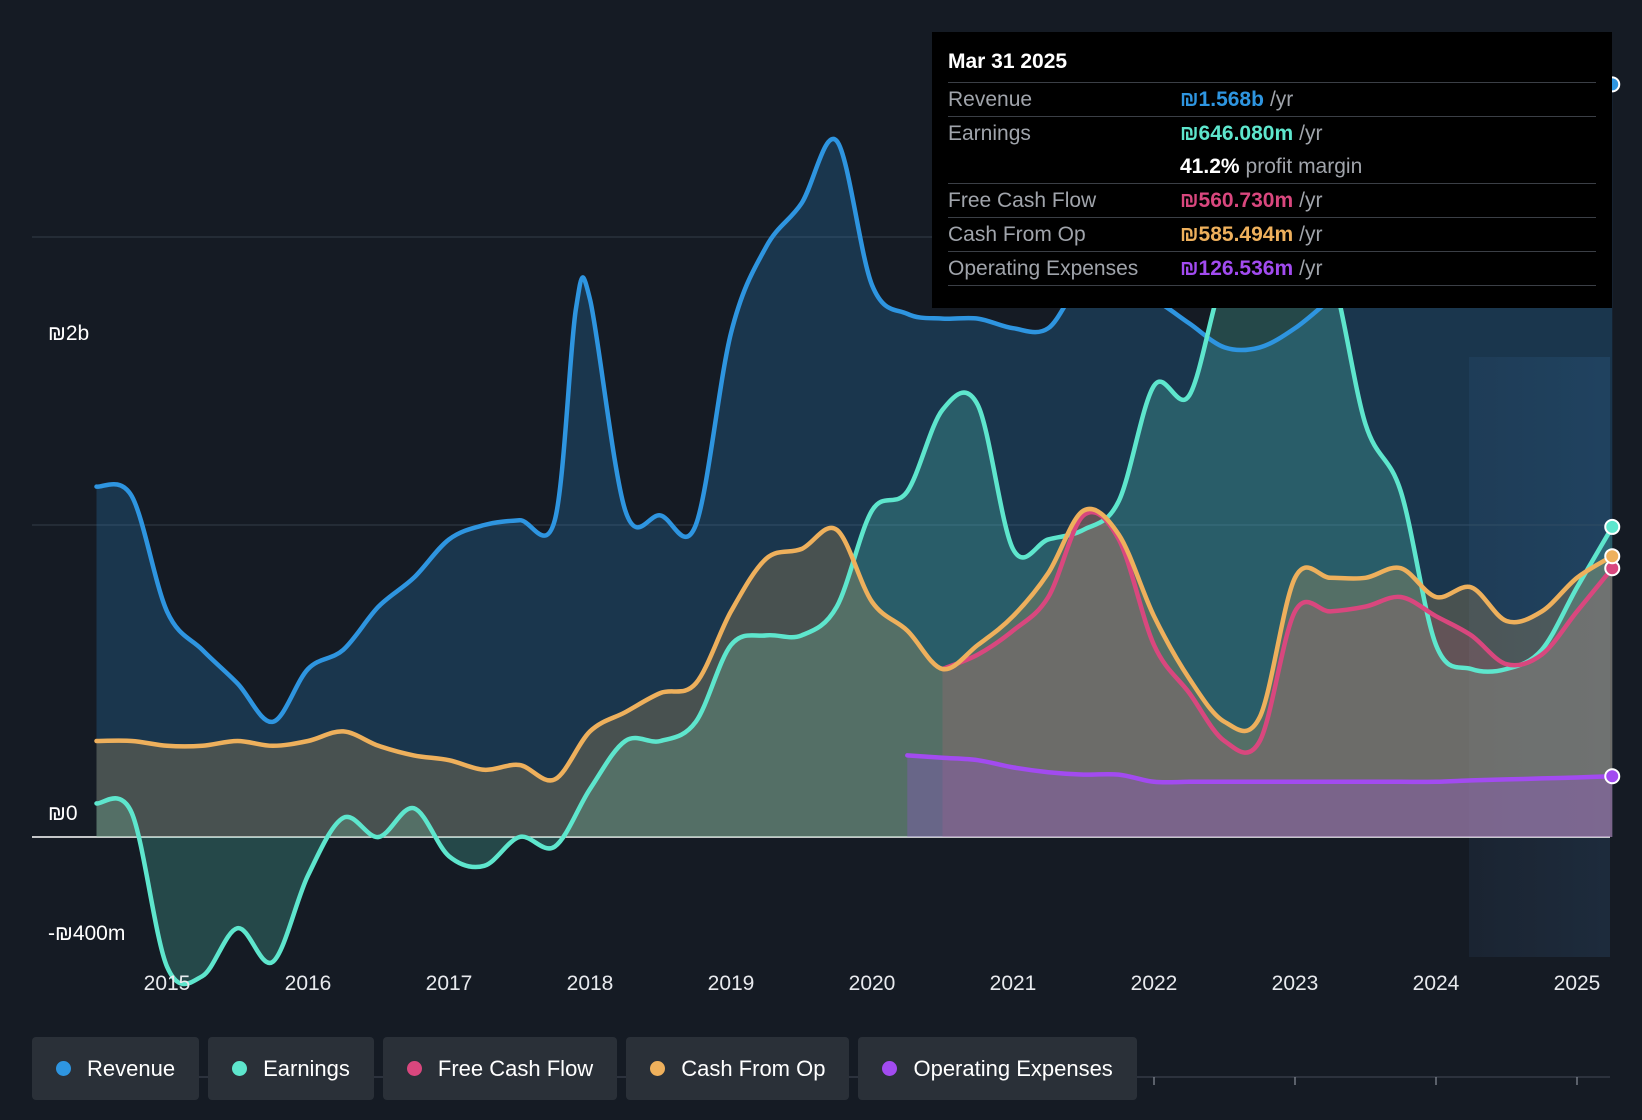 This screenshot has width=1642, height=1120. I want to click on x-tick-label: 2015, so click(167, 983).